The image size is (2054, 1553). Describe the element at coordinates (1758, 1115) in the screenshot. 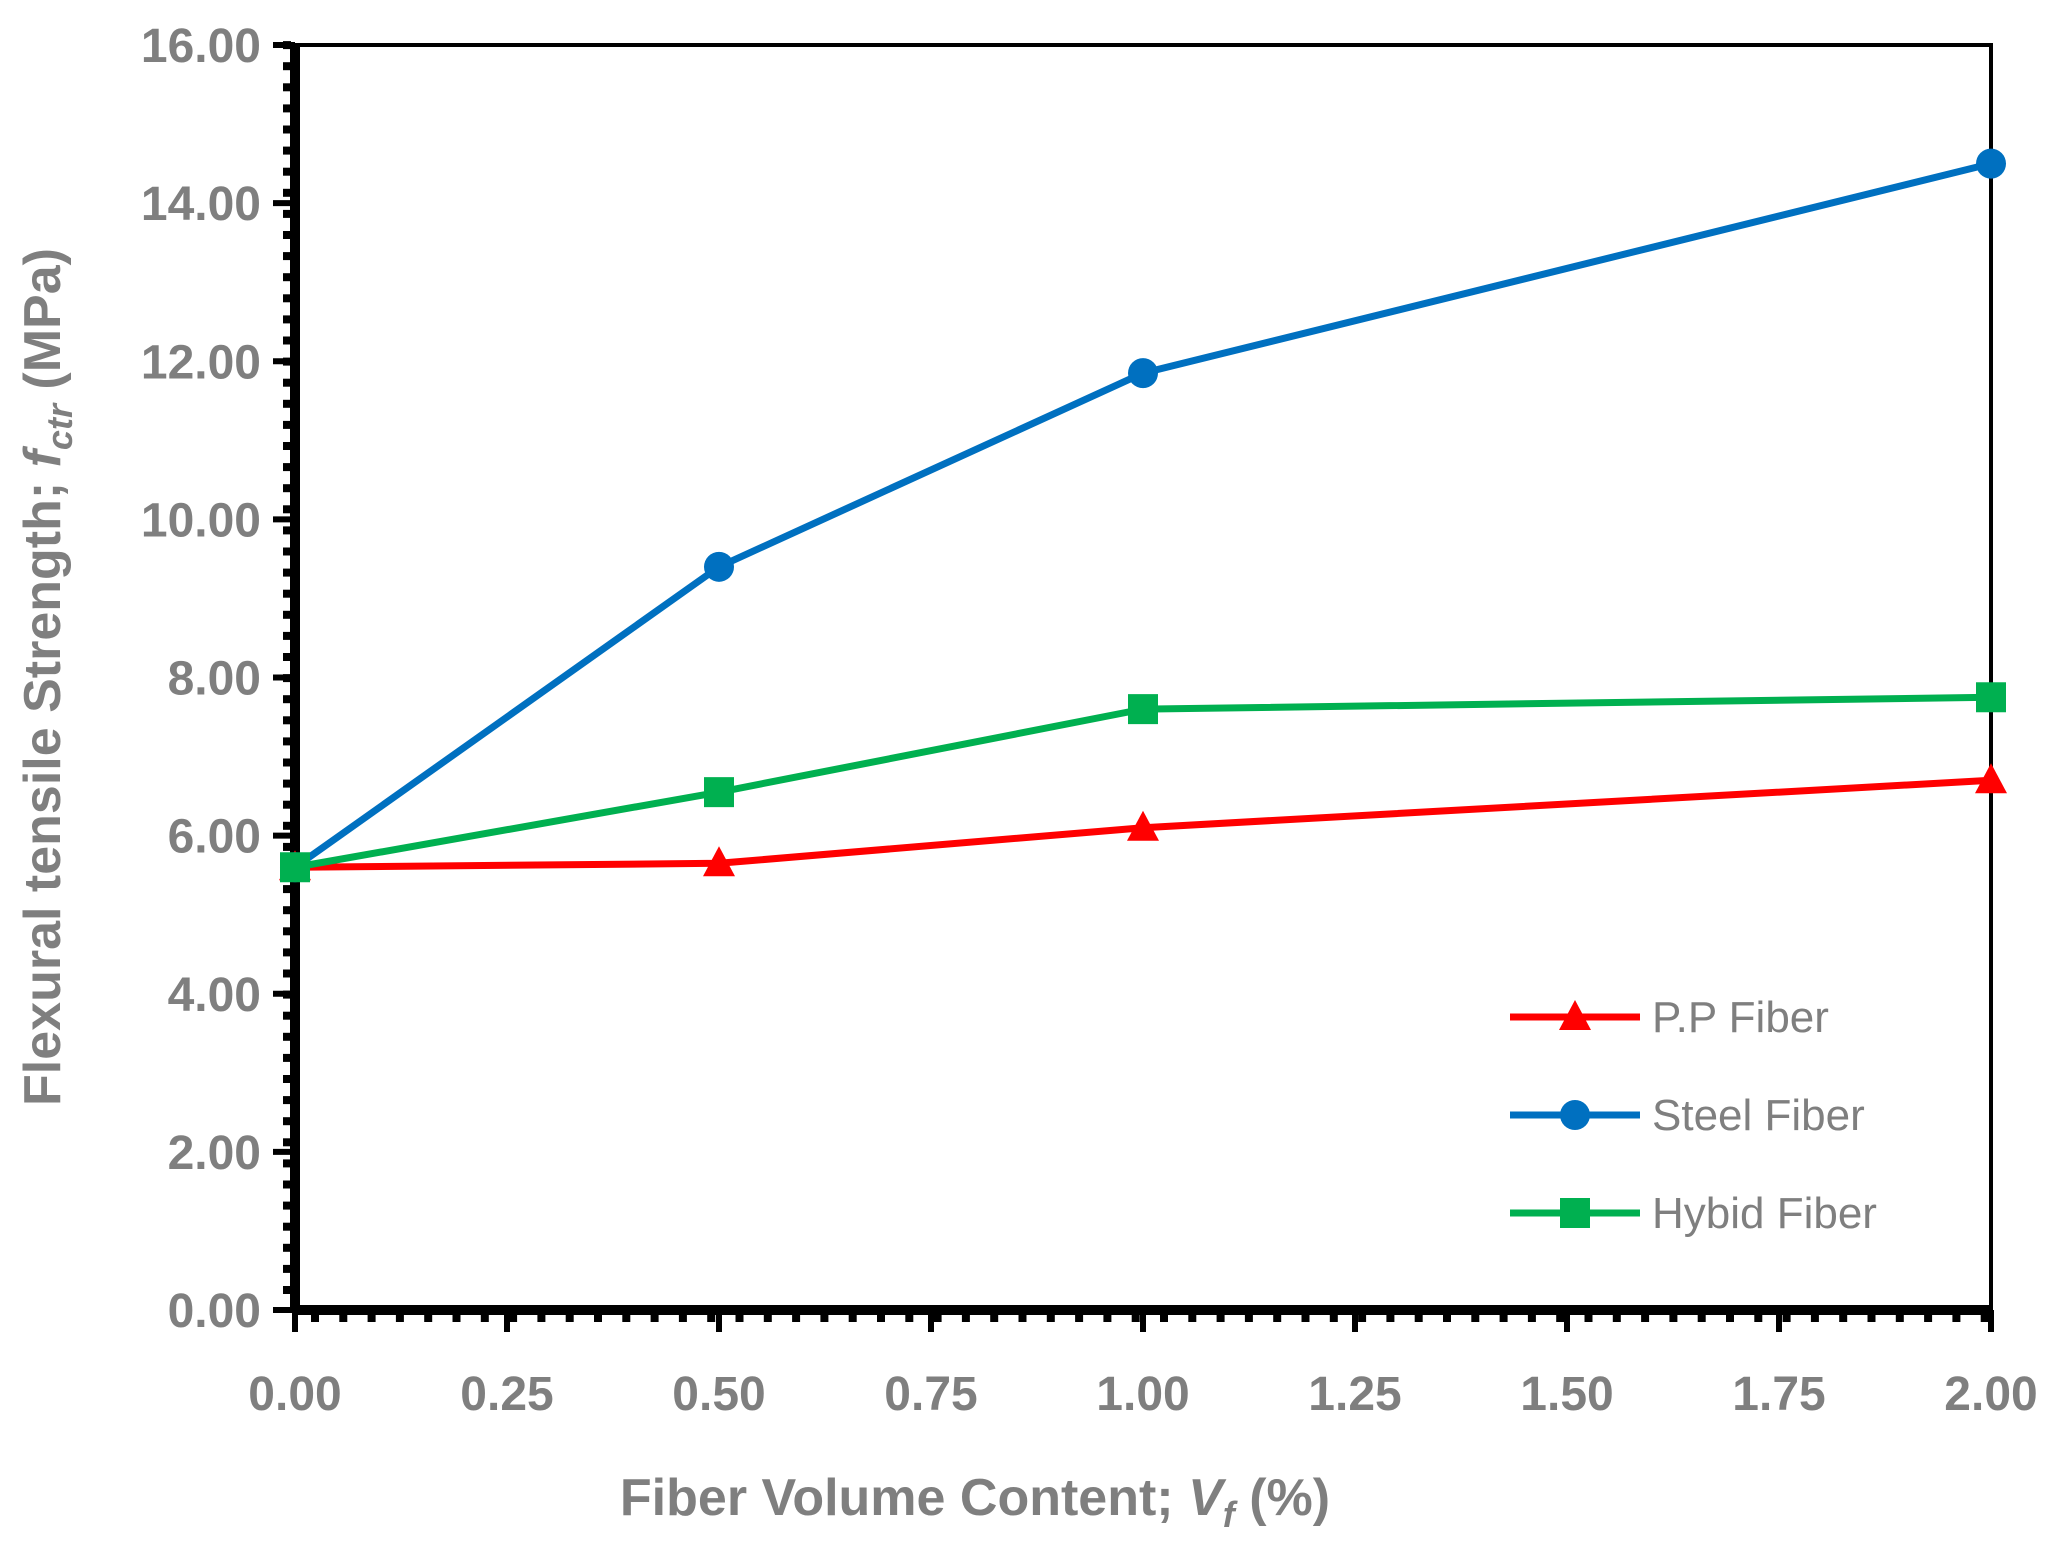

I see `legend-label-steel-fiber: Steel Fiber` at that location.